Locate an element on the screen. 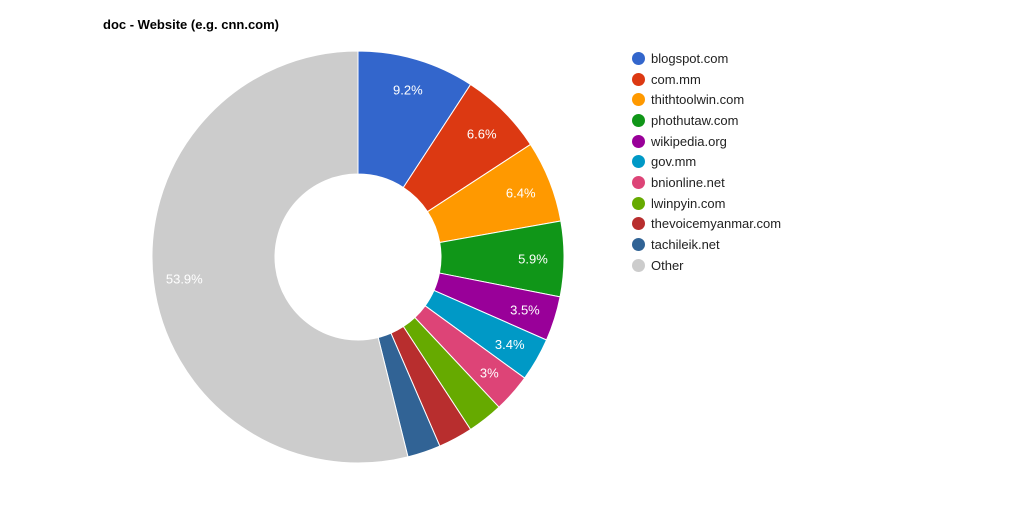 The image size is (1030, 515). legend-item: gov.mm is located at coordinates (706, 161).